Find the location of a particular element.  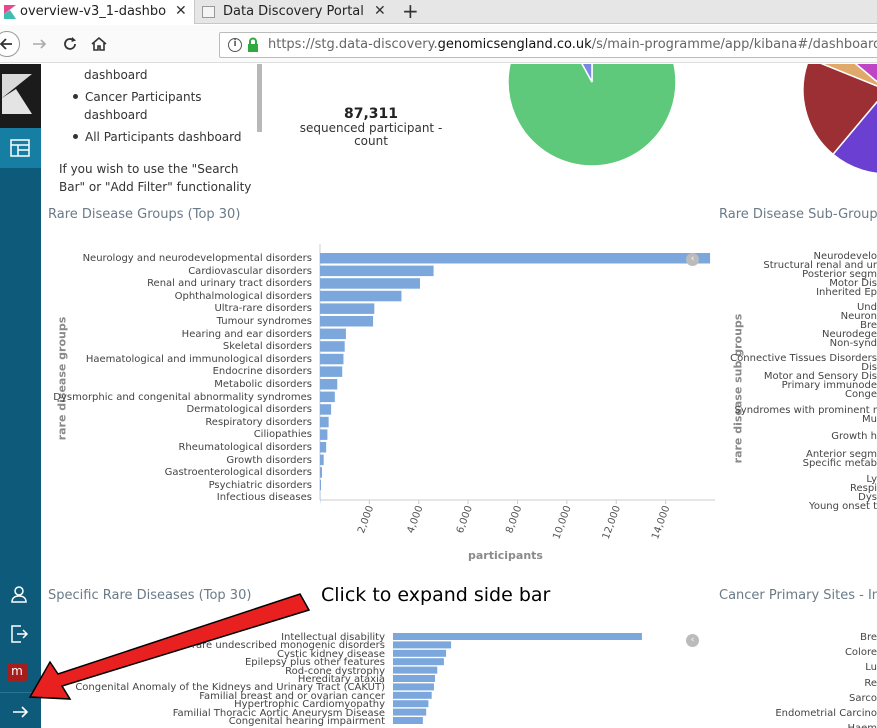

list-item-link: Cancer Participants is located at coordinates (143, 97).